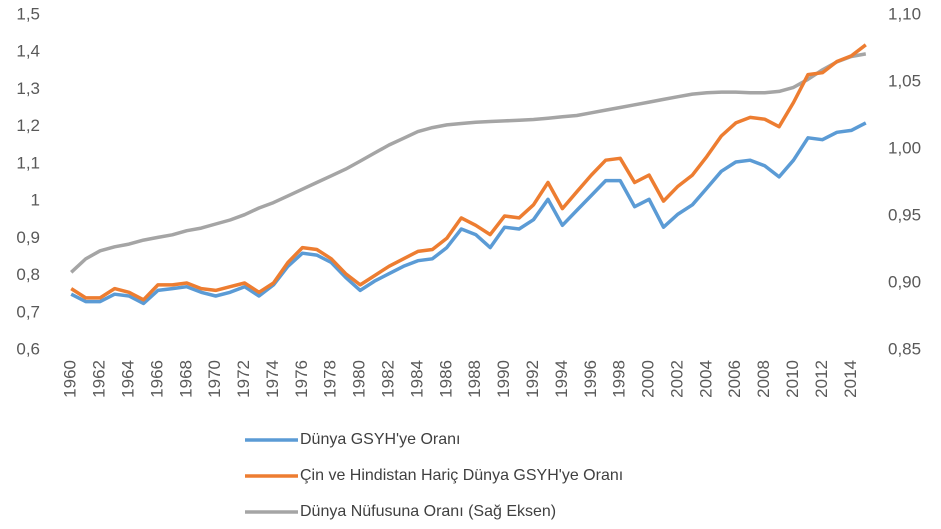 The width and height of the screenshot is (941, 529). Describe the element at coordinates (272, 379) in the screenshot. I see `x-tick-label: 1974` at that location.